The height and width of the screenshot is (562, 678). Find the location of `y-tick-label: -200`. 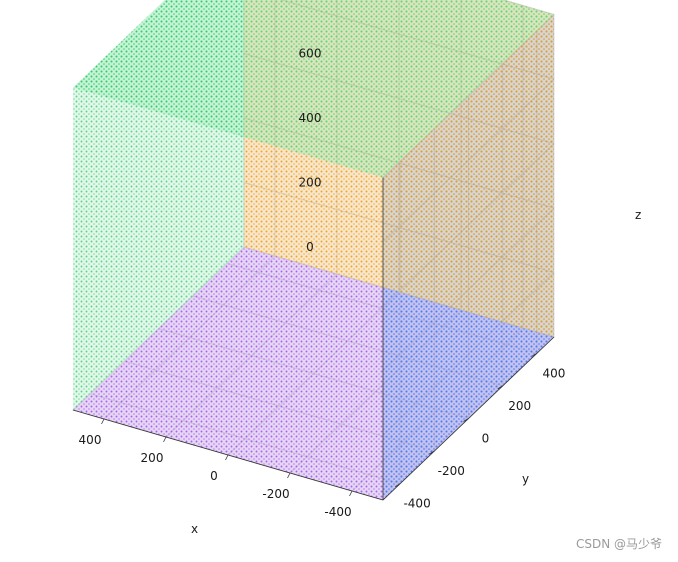

y-tick-label: -200 is located at coordinates (451, 471).